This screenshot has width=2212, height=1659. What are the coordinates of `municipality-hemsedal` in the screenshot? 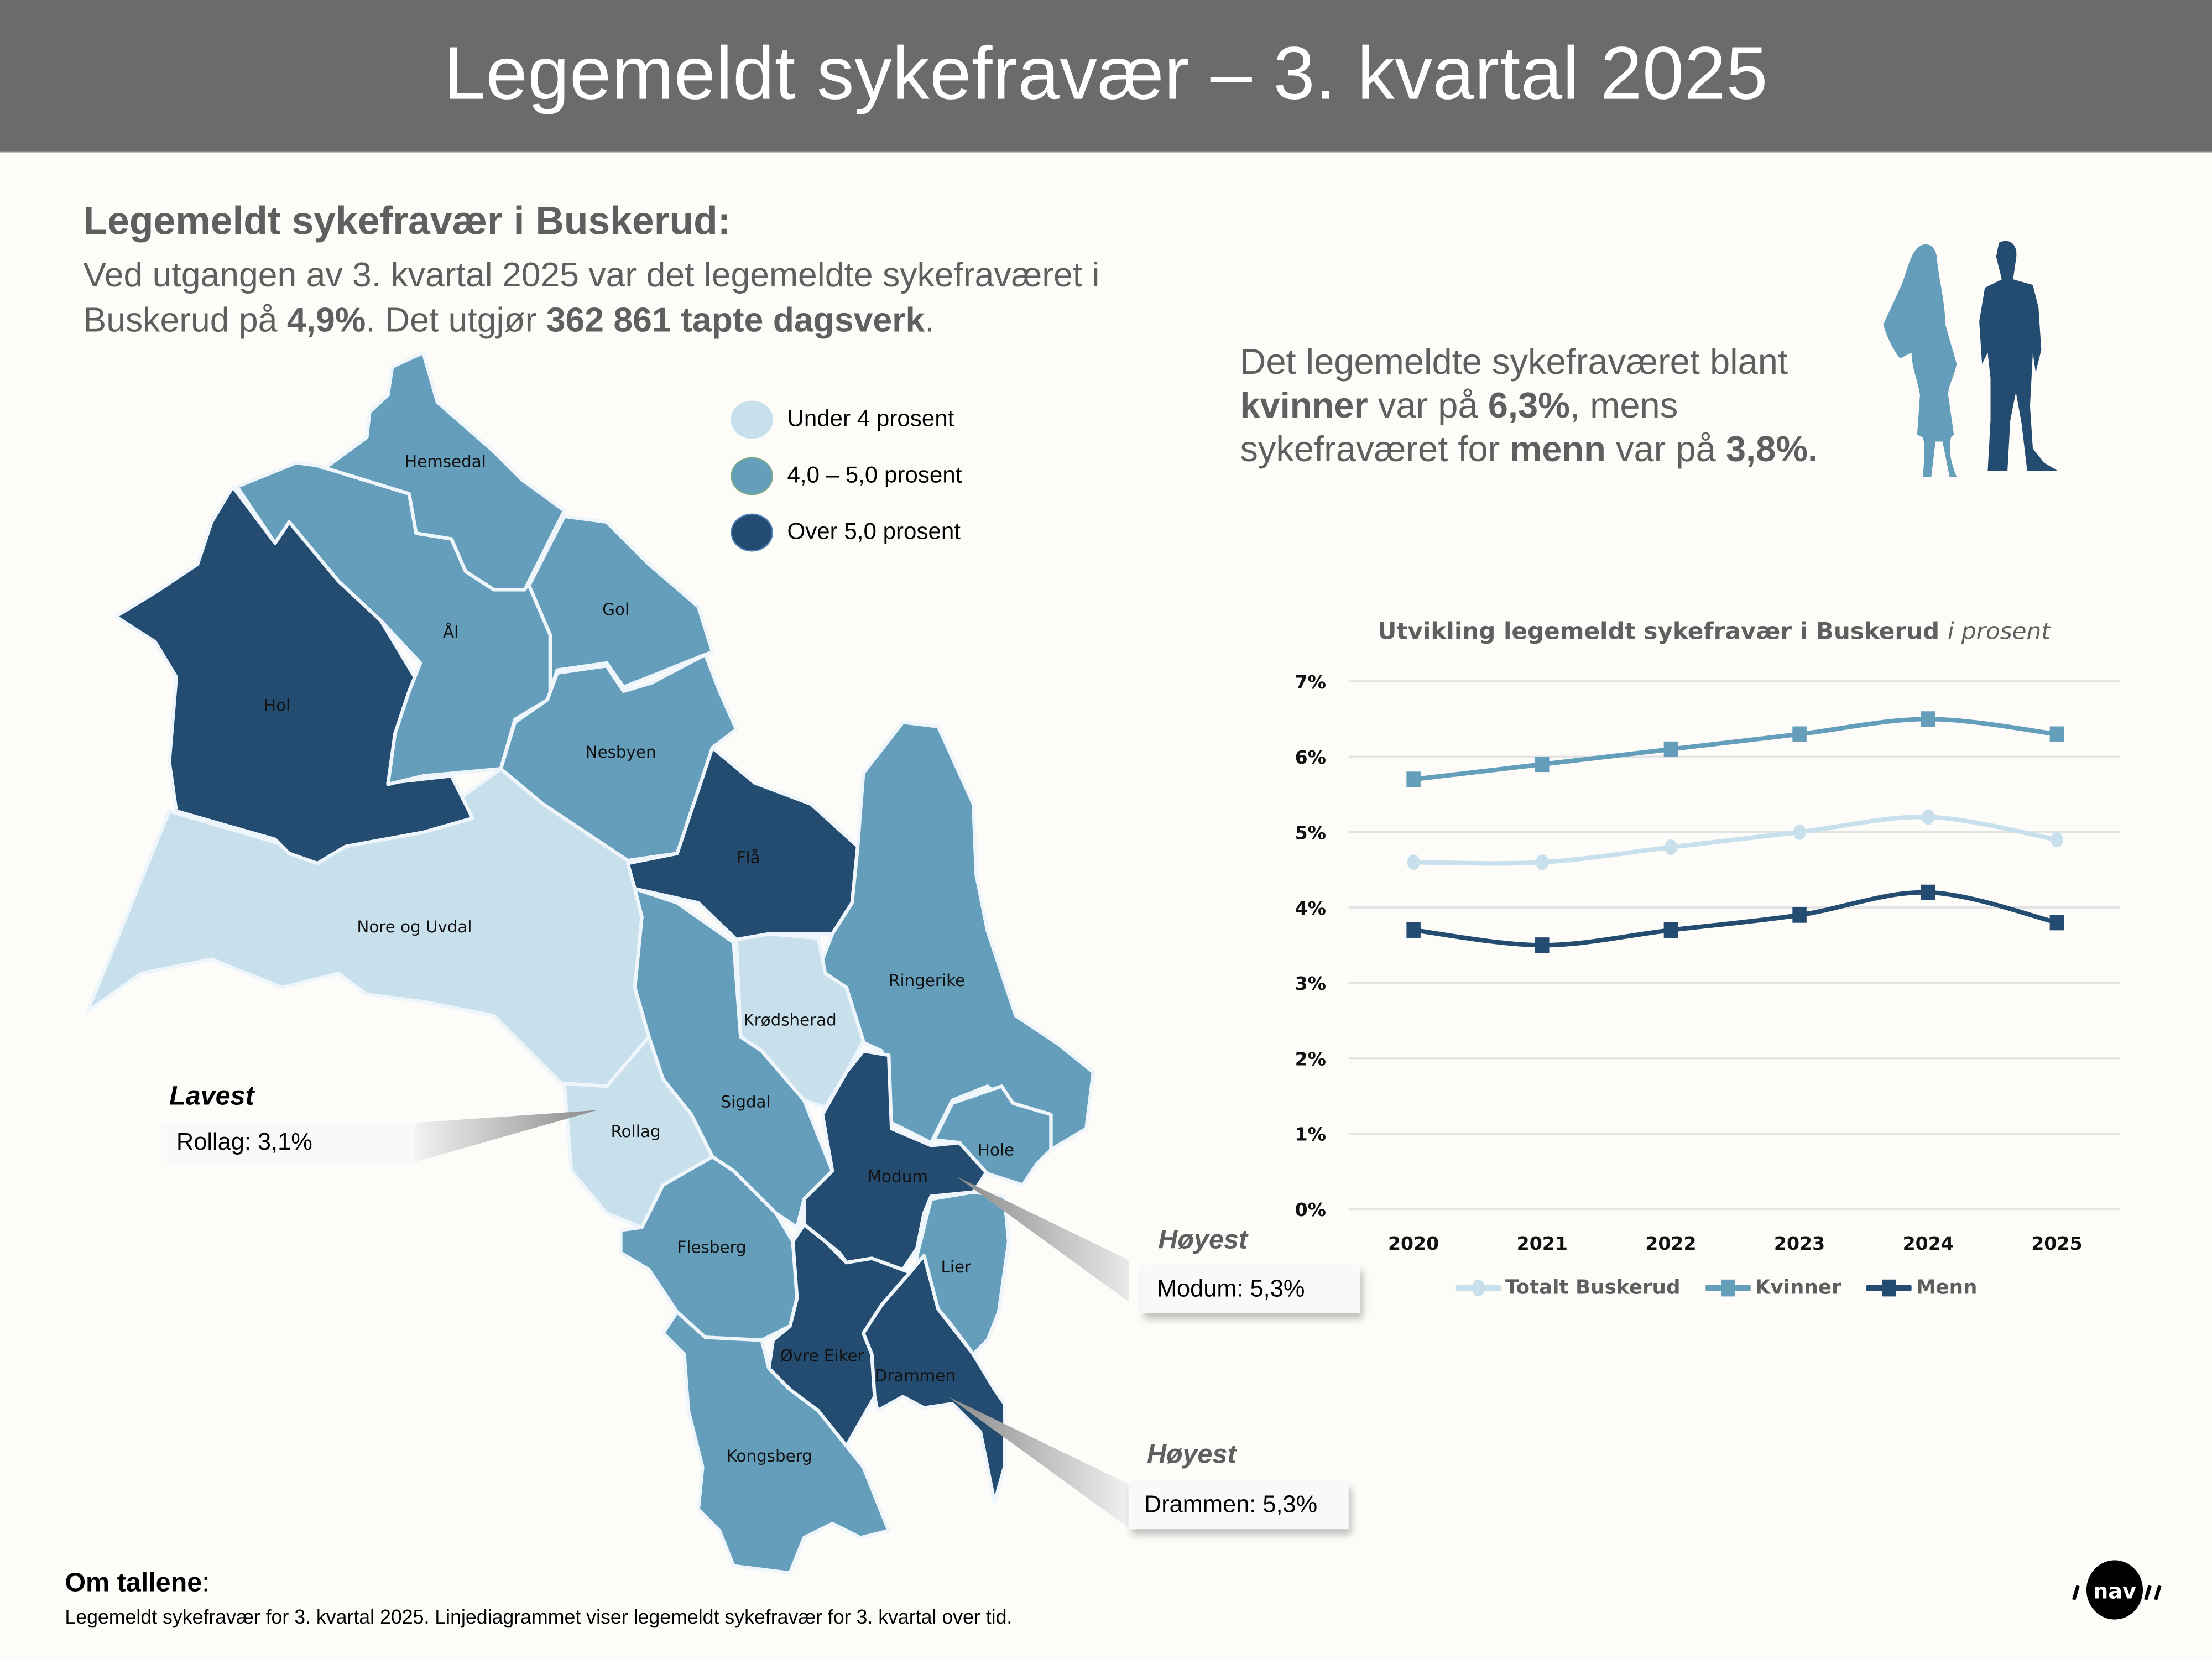 It's located at (441, 472).